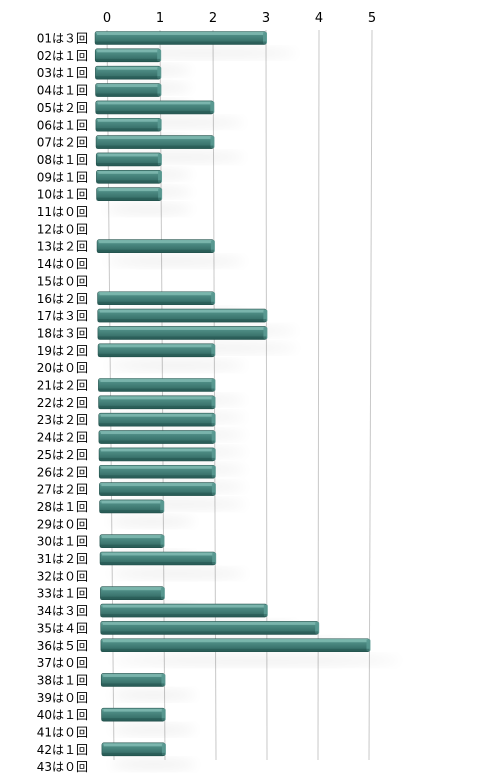 The width and height of the screenshot is (504, 782). I want to click on category-label: 13は２回, so click(62, 247).